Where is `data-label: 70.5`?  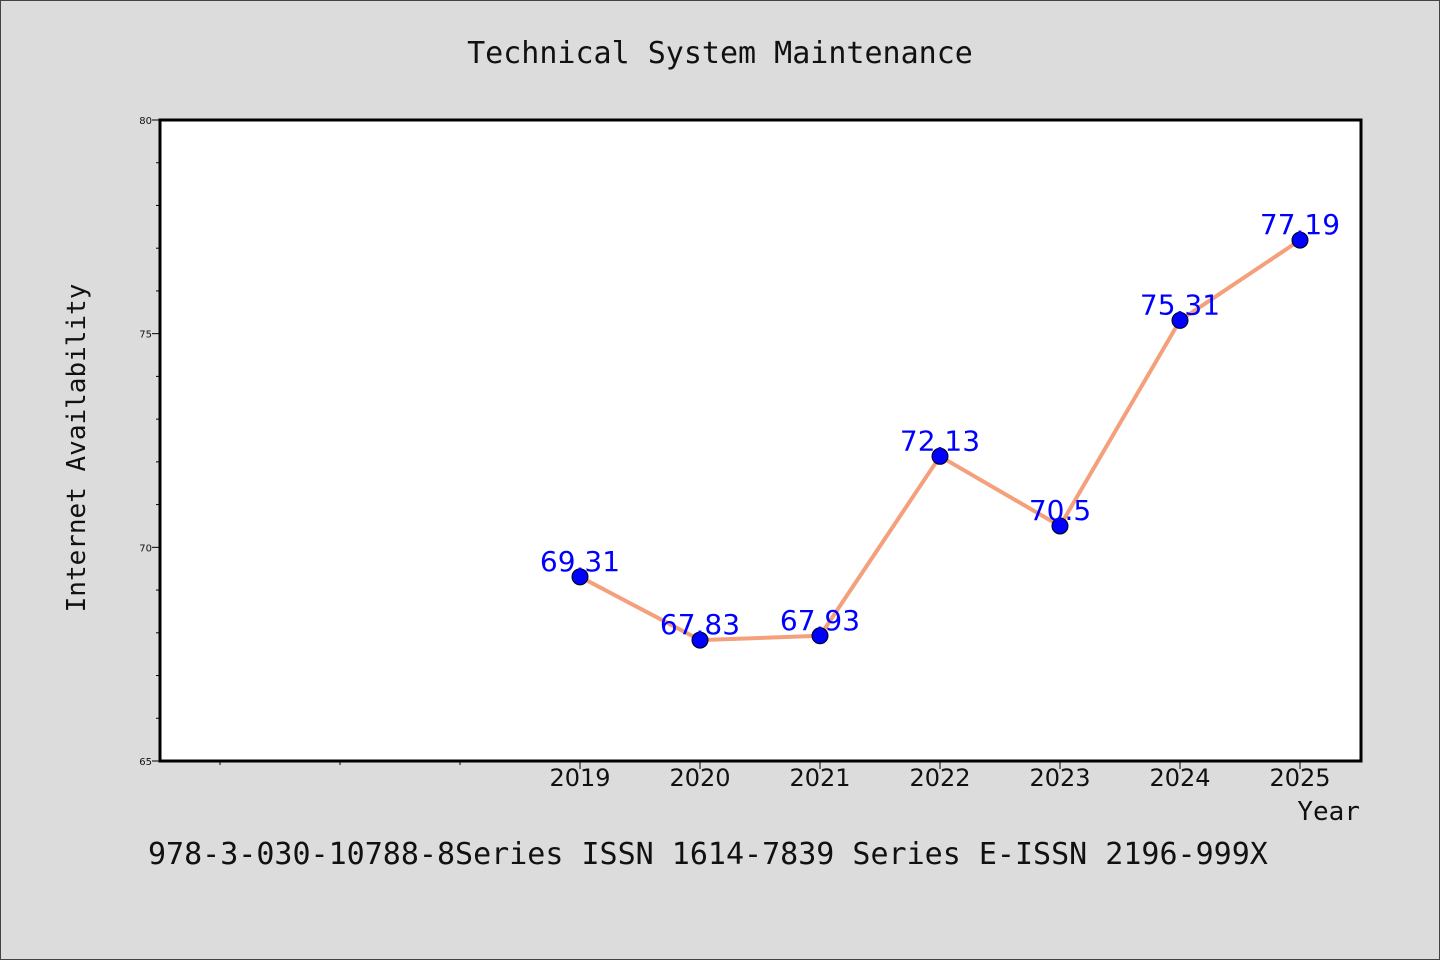
data-label: 70.5 is located at coordinates (1060, 510).